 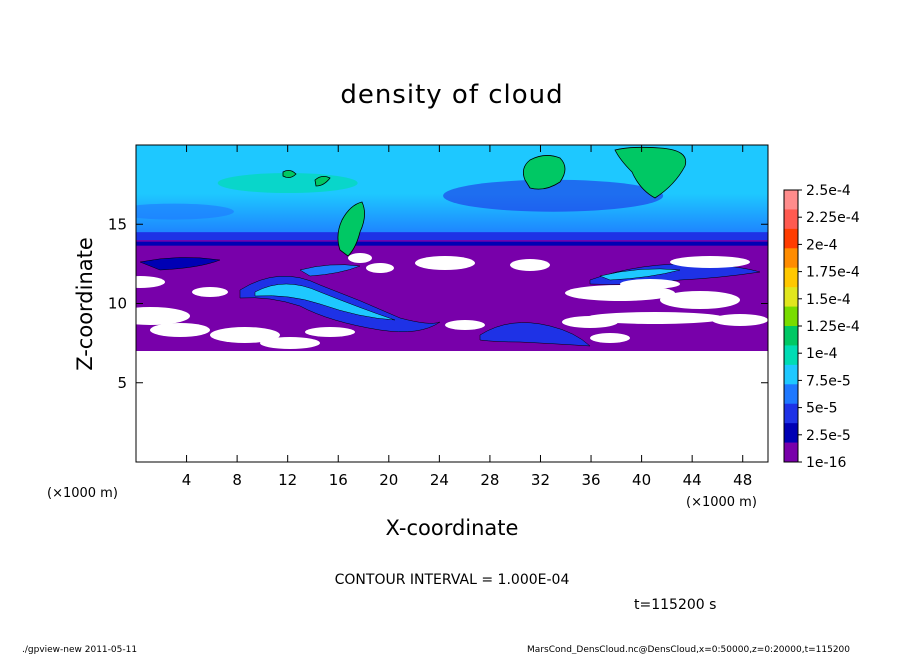 I want to click on x-tick-label: 12, so click(x=287, y=480).